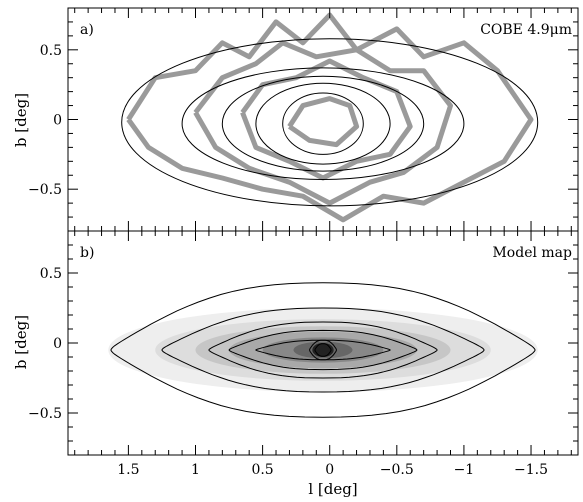 This screenshot has width=583, height=502. Describe the element at coordinates (87, 30) in the screenshot. I see `panel-a-label: a)` at that location.